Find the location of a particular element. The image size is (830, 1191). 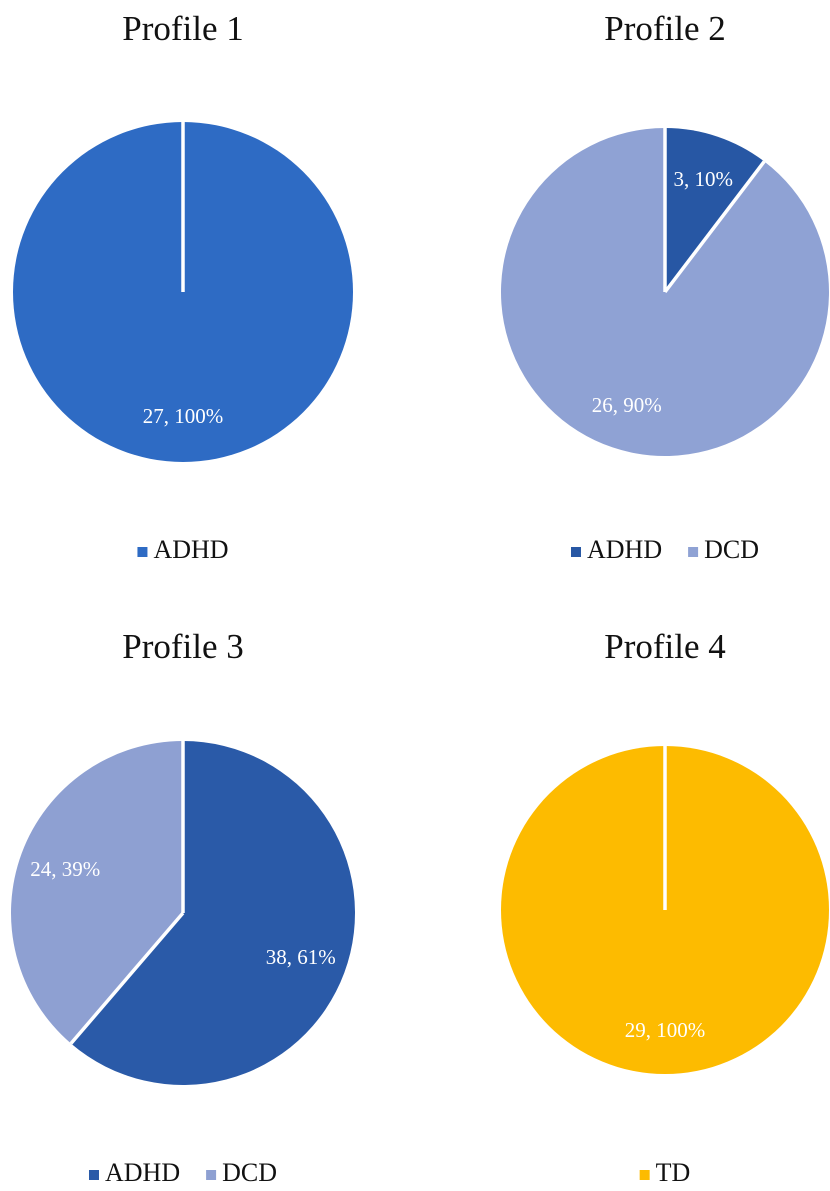

slice-label-box: 27, 100% is located at coordinates (183, 416).